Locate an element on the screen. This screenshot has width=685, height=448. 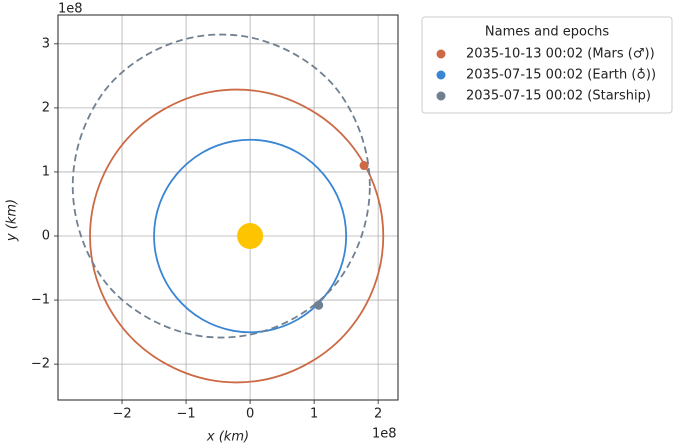
x-tick-label: −1 is located at coordinates (185, 414).